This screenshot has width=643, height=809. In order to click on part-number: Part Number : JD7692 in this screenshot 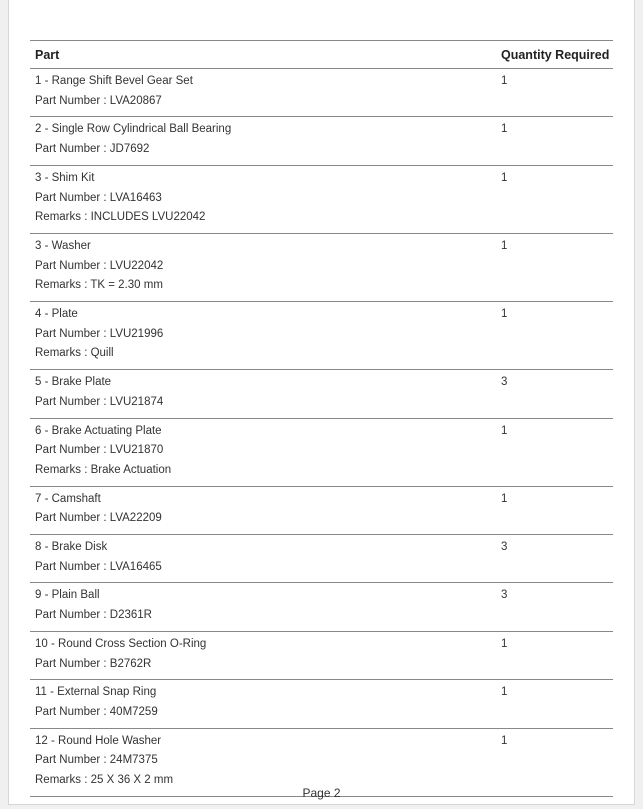, I will do `click(92, 149)`.